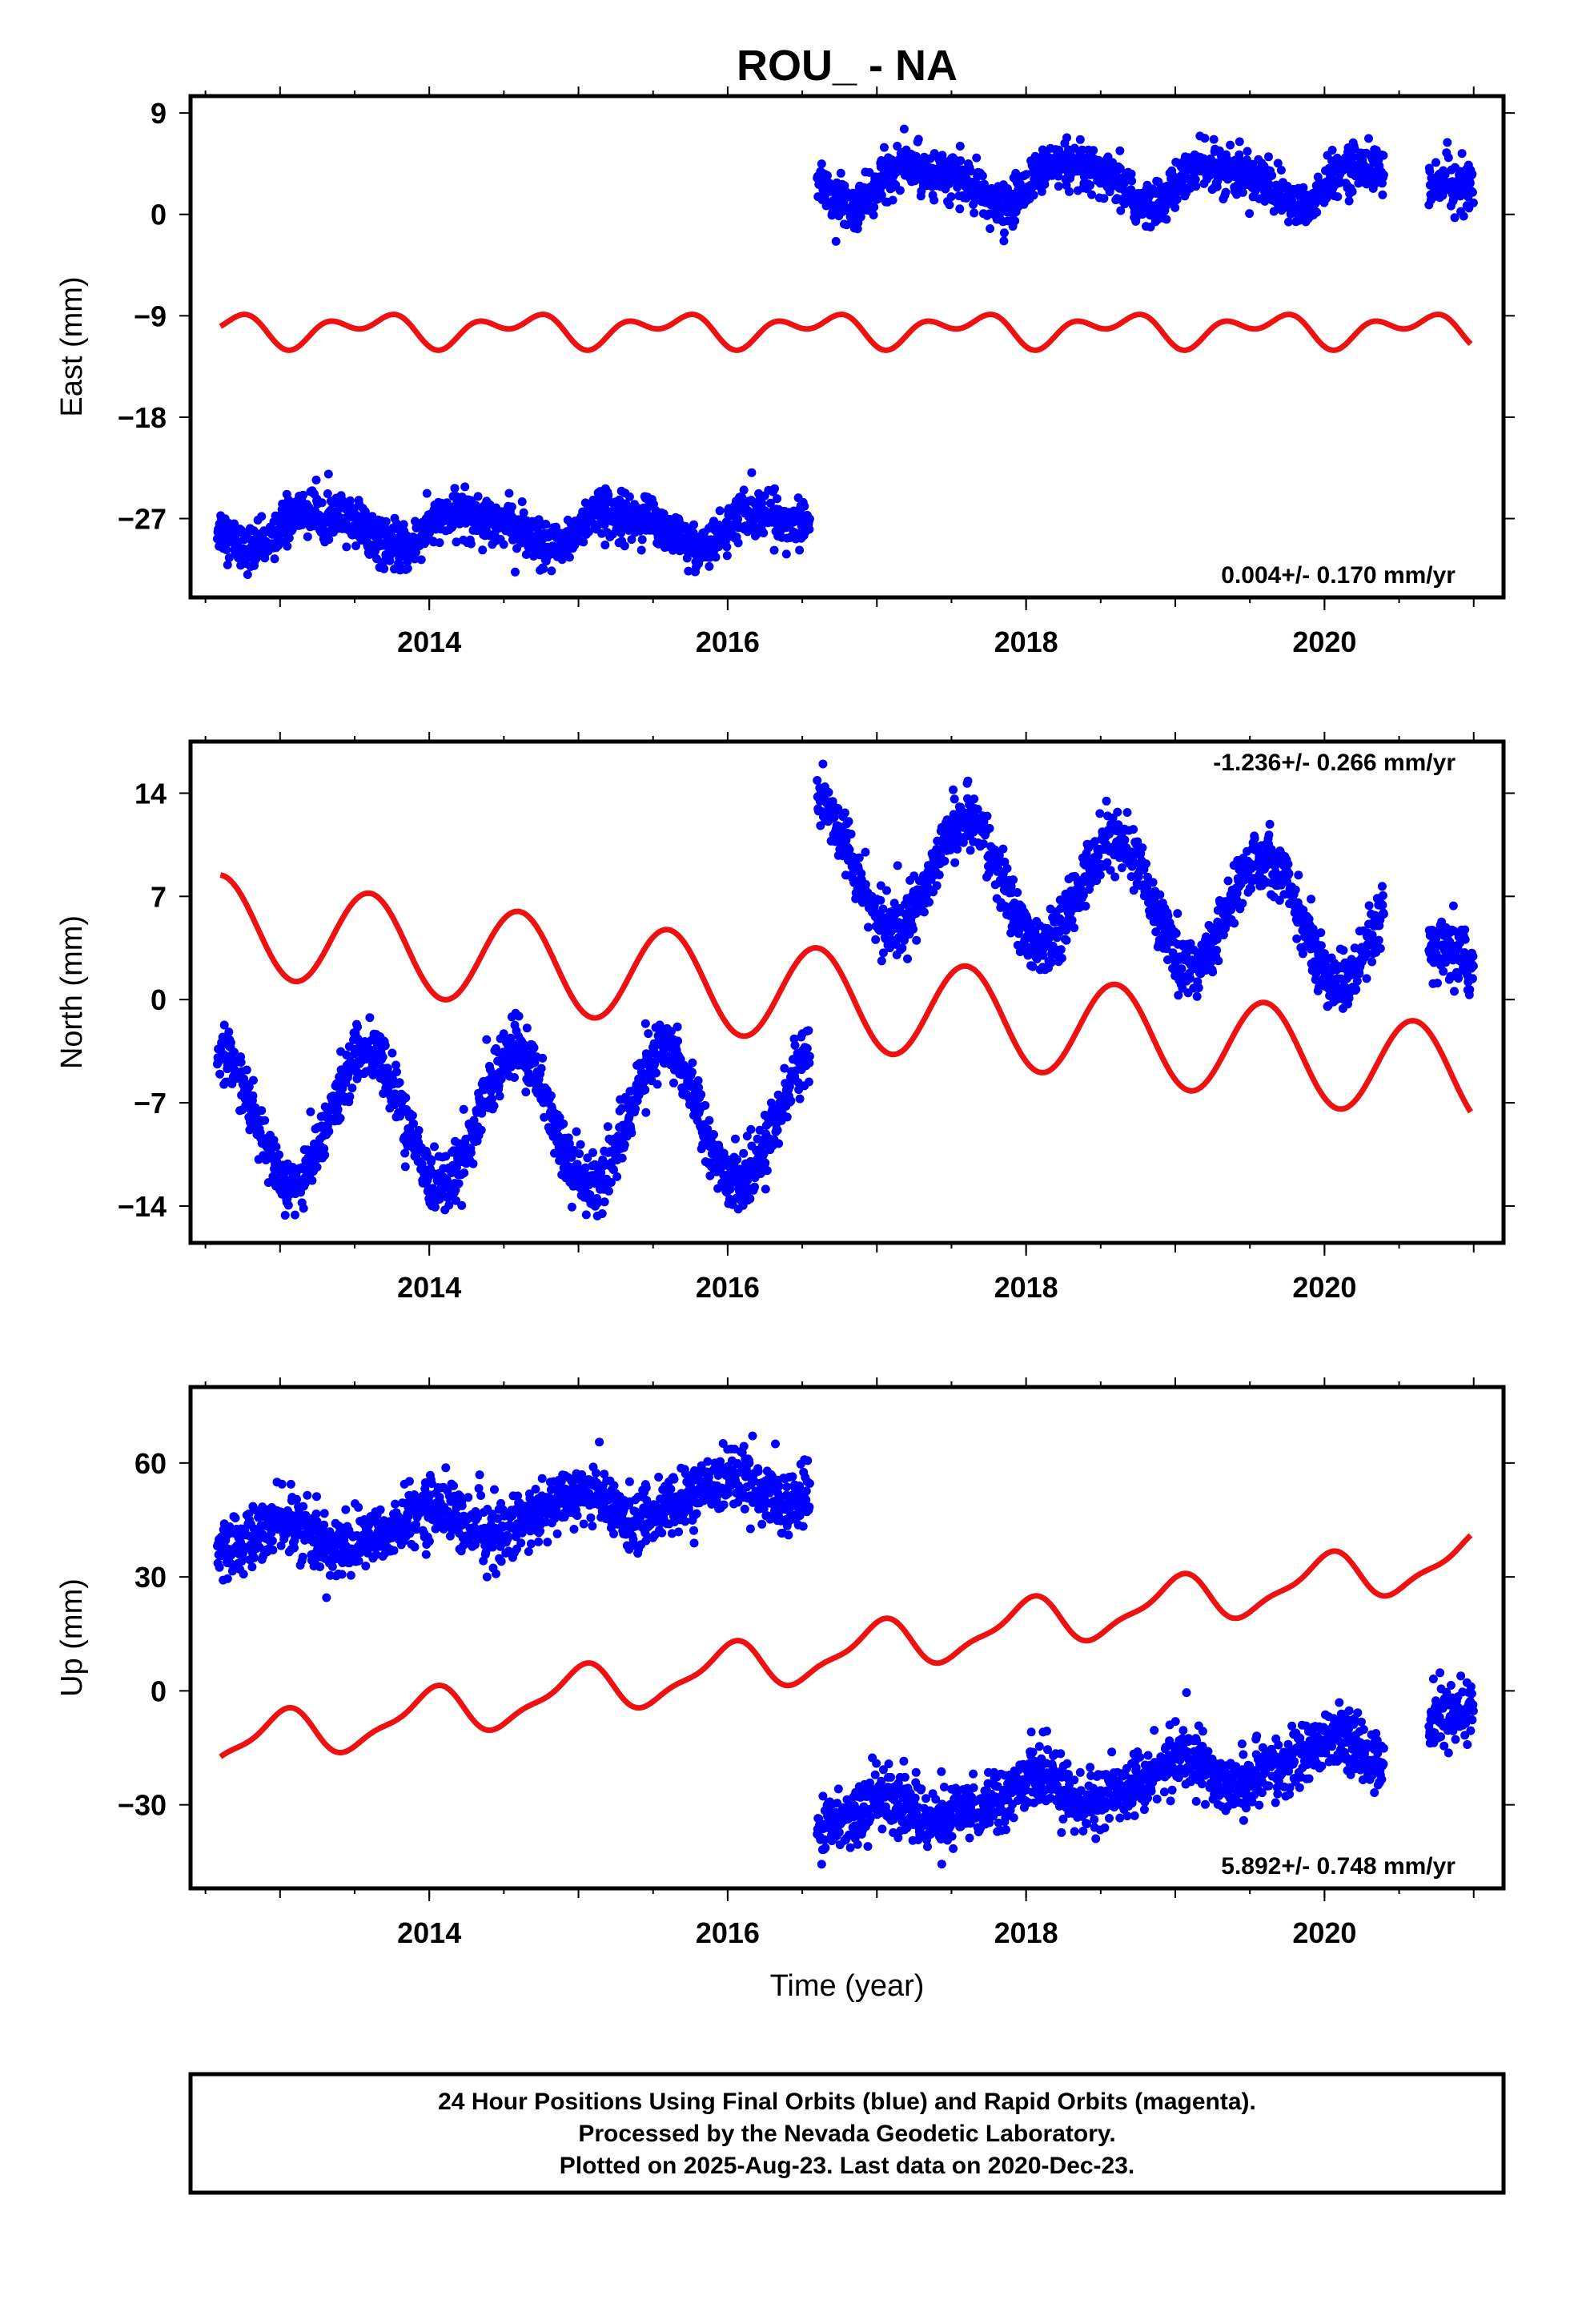  Describe the element at coordinates (1338, 575) in the screenshot. I see `rate-label: 0.004+/- 0.170 mm/yr` at that location.